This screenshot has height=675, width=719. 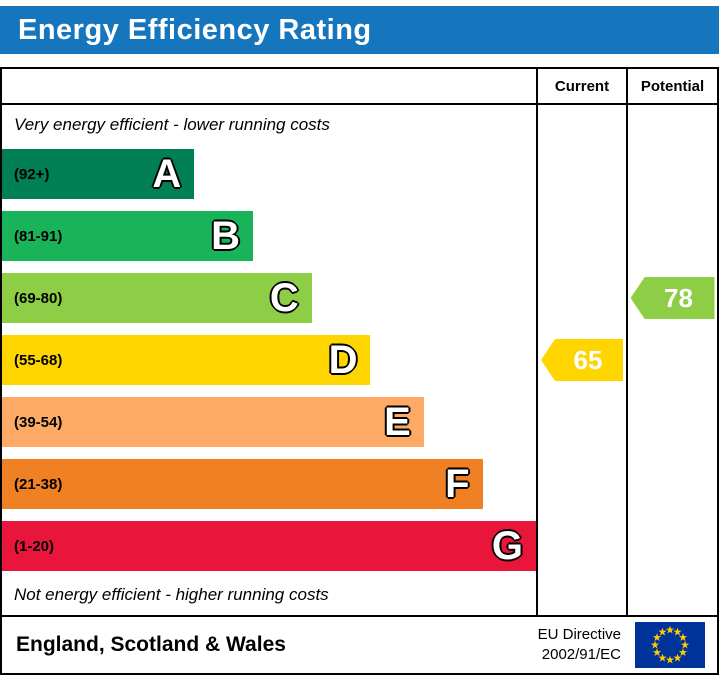 What do you see at coordinates (284, 298) in the screenshot?
I see `band-letter: C` at bounding box center [284, 298].